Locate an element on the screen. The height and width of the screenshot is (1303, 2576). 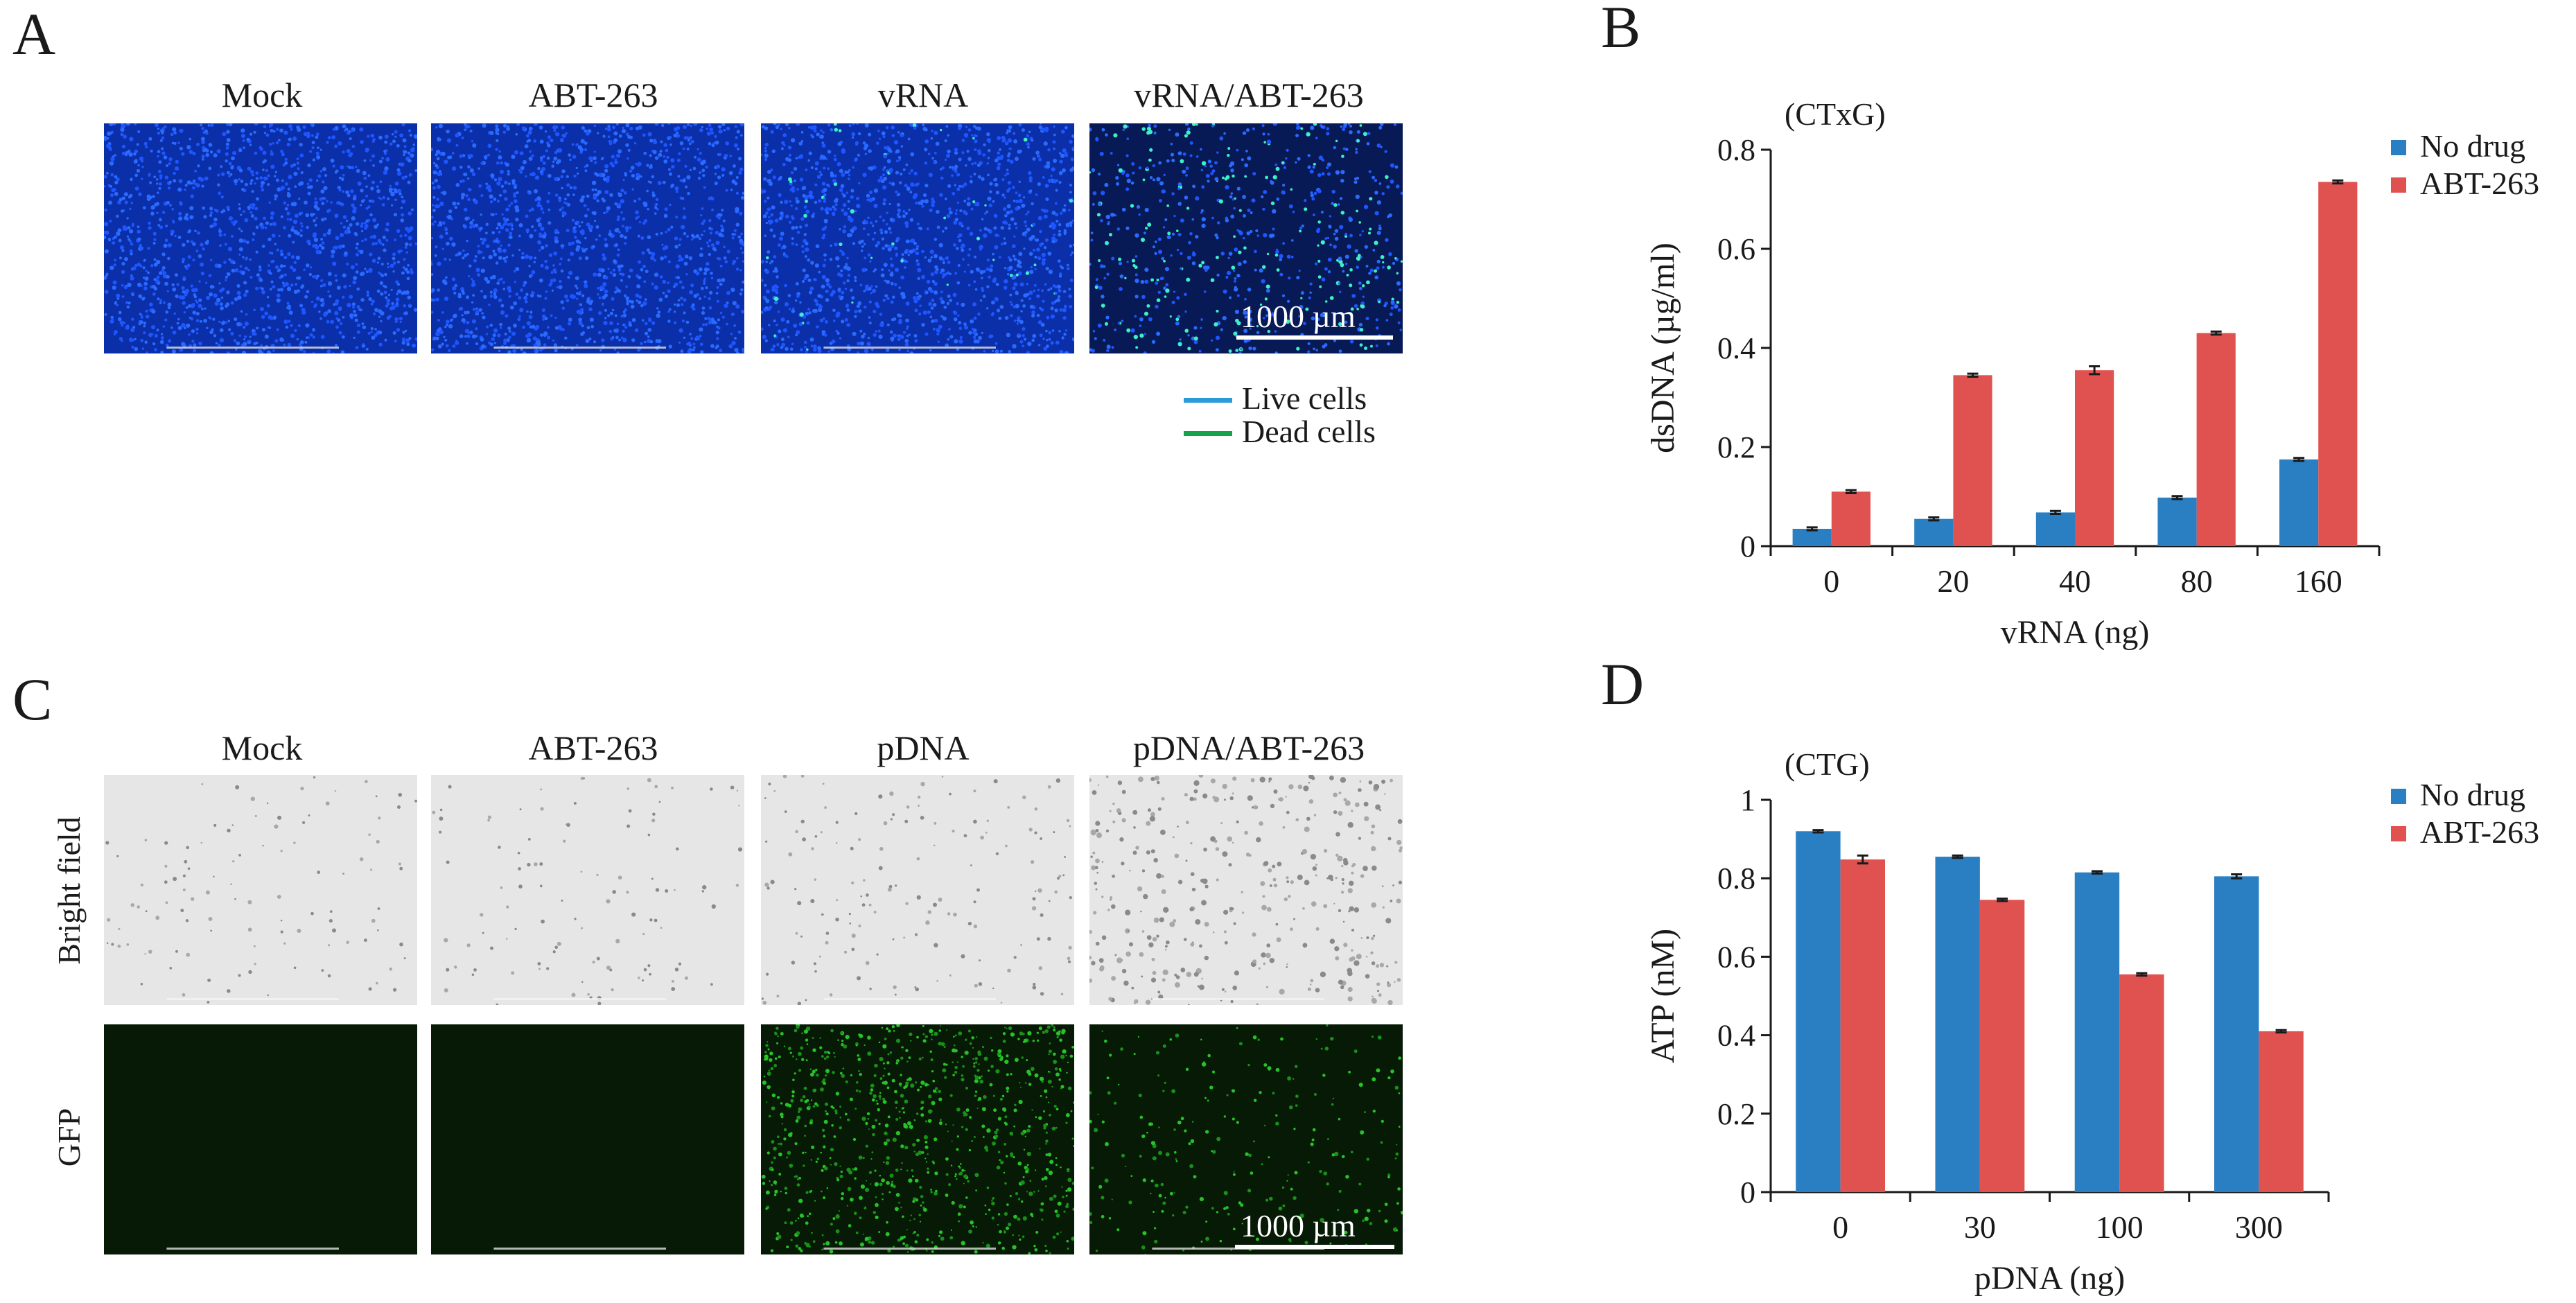
x-axis-label: pDNA (ng) is located at coordinates (2049, 1278).